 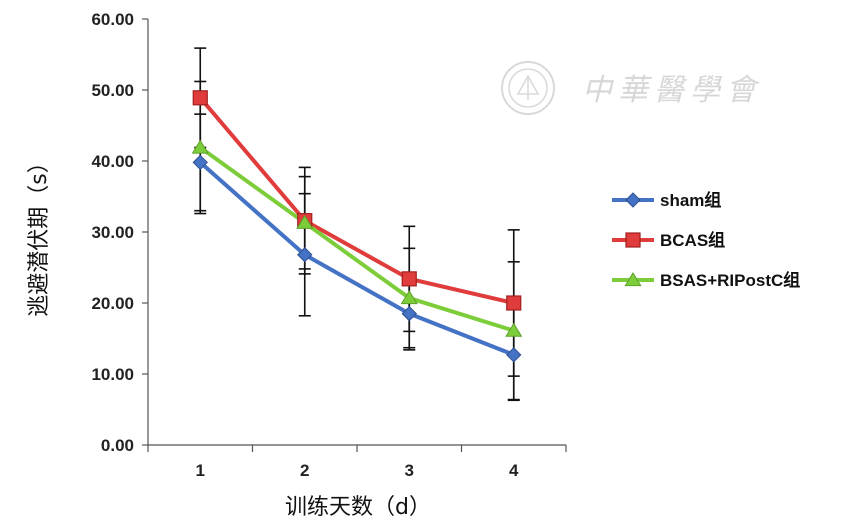 I want to click on legend-label: sham组, so click(x=690, y=200).